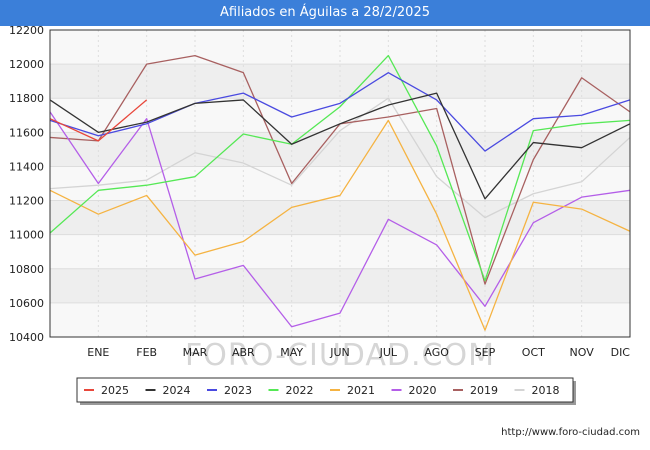 The image size is (650, 450). What do you see at coordinates (485, 352) in the screenshot?
I see `x-tick-label: SEP` at bounding box center [485, 352].